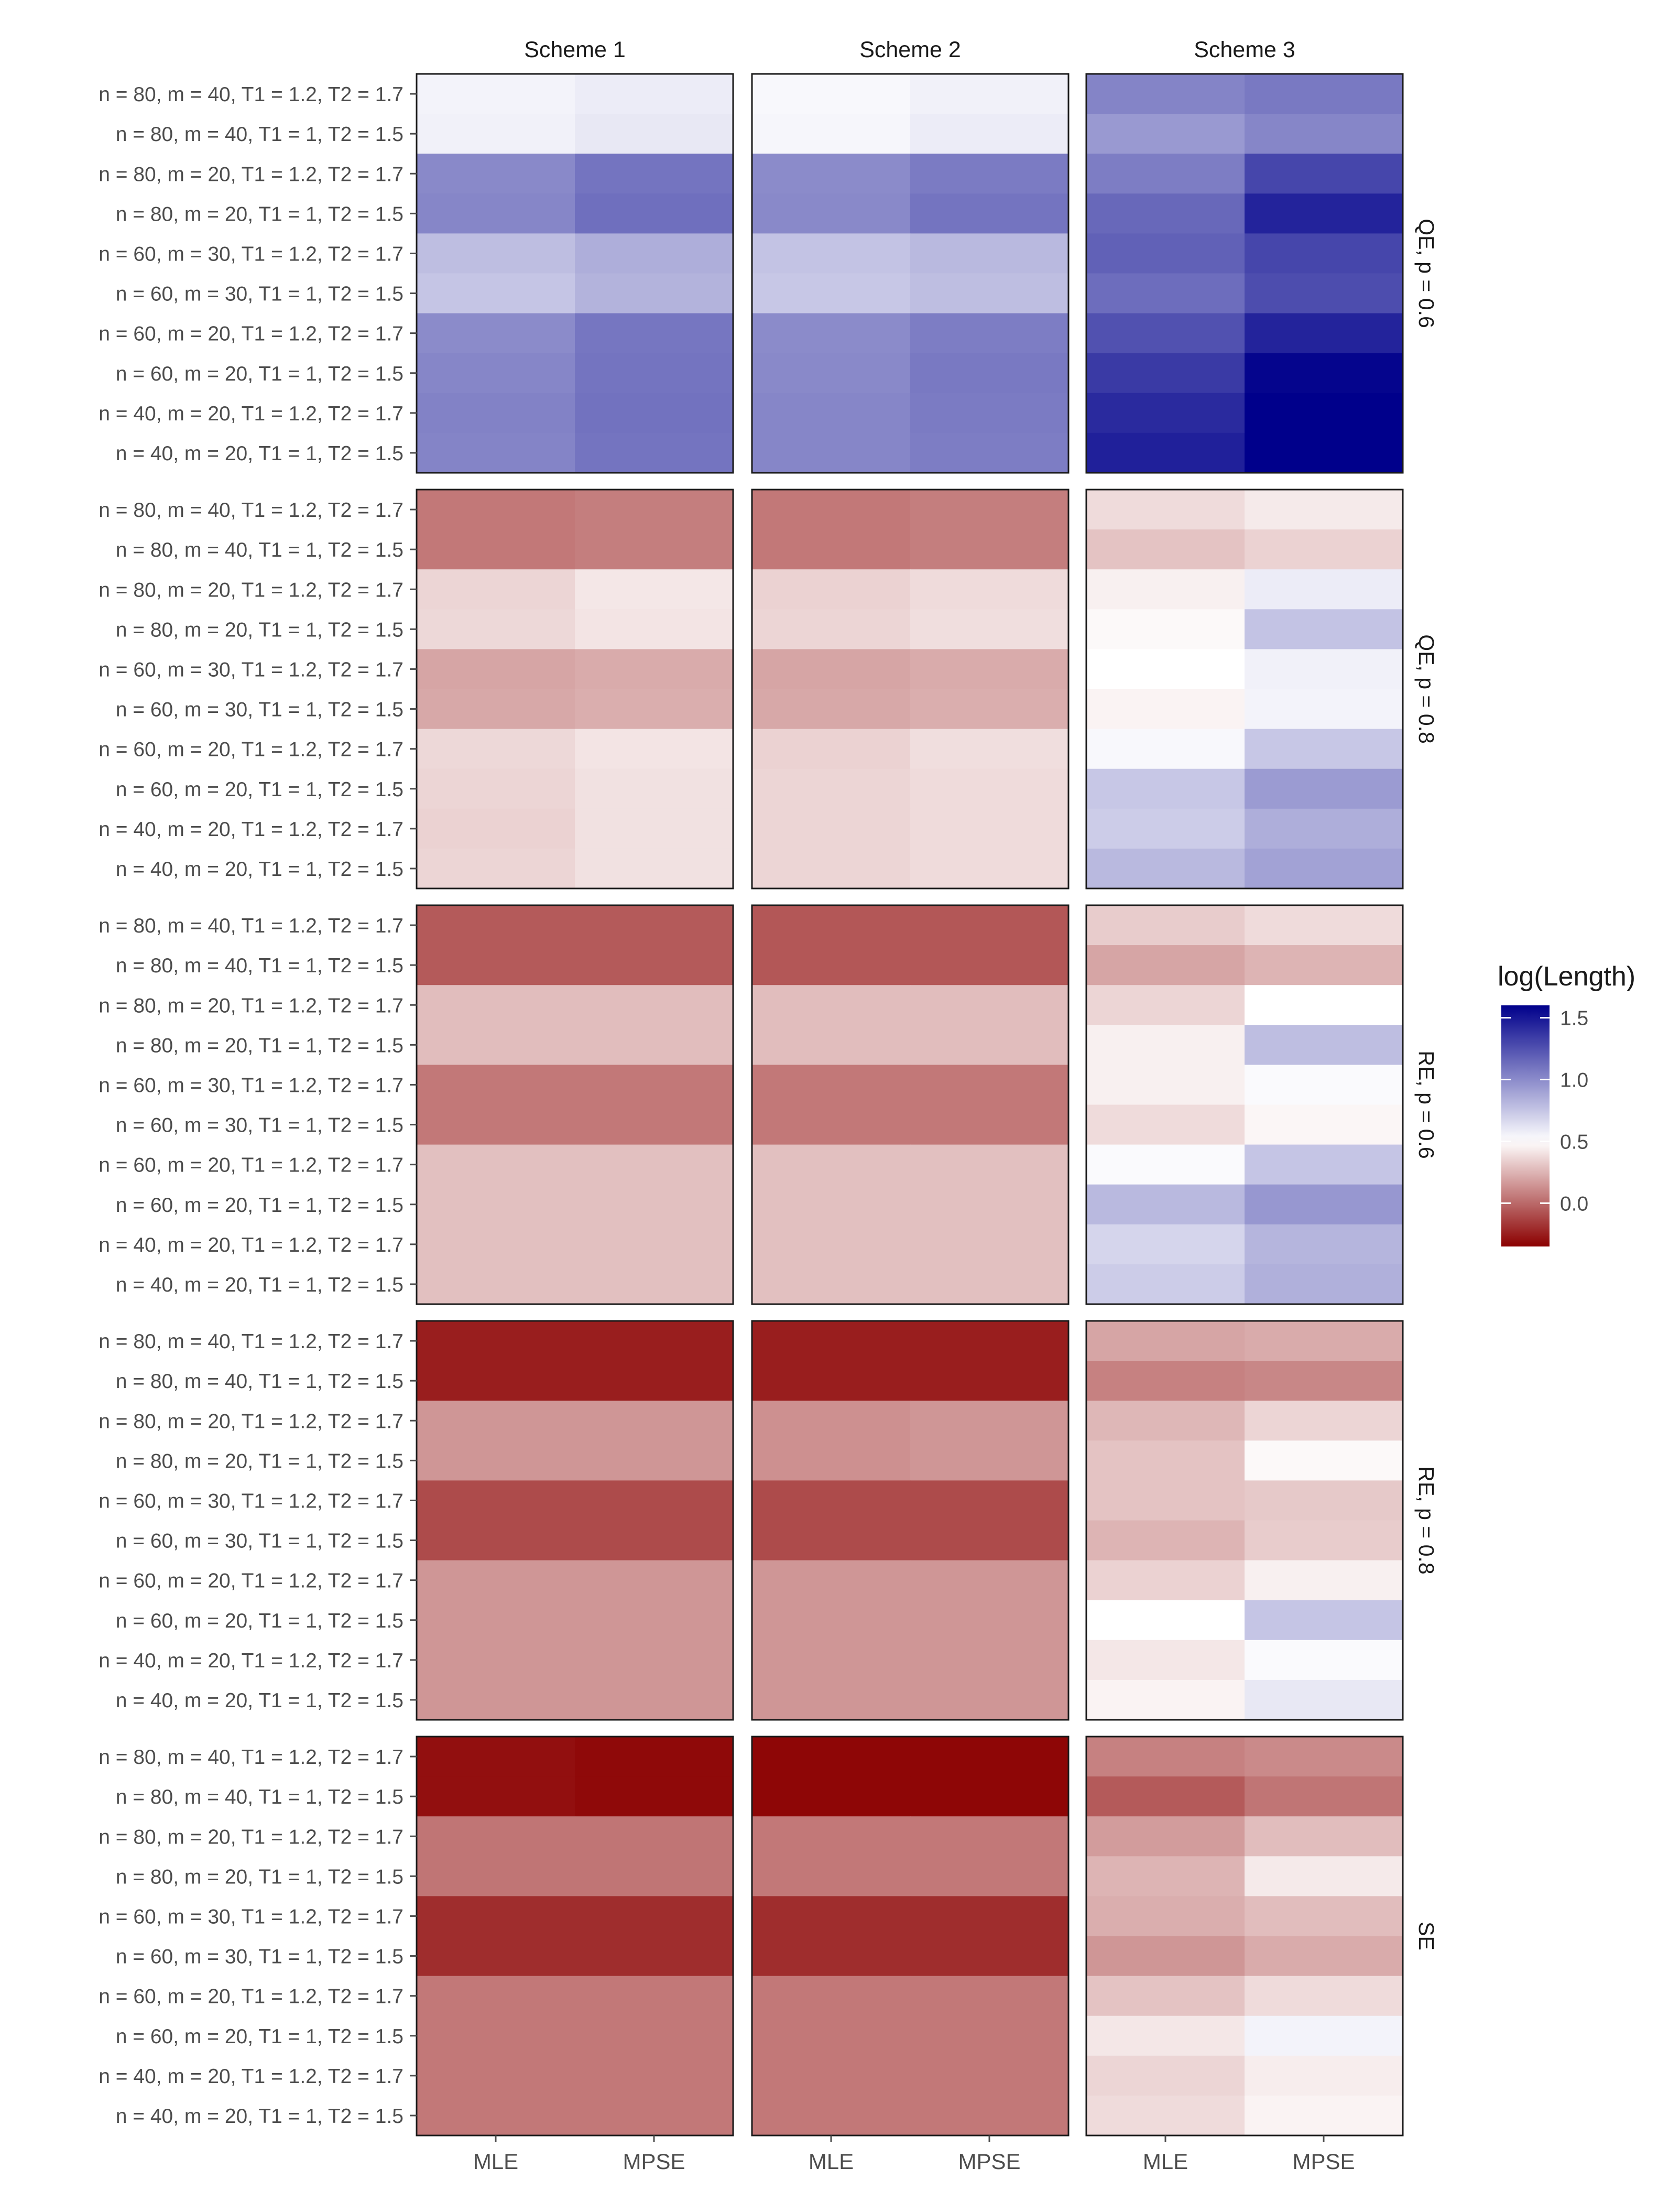  Describe the element at coordinates (259, 453) in the screenshot. I see `y-tick-label: n = 40, m = 20, T1 = 1, T2 = 1.5` at that location.